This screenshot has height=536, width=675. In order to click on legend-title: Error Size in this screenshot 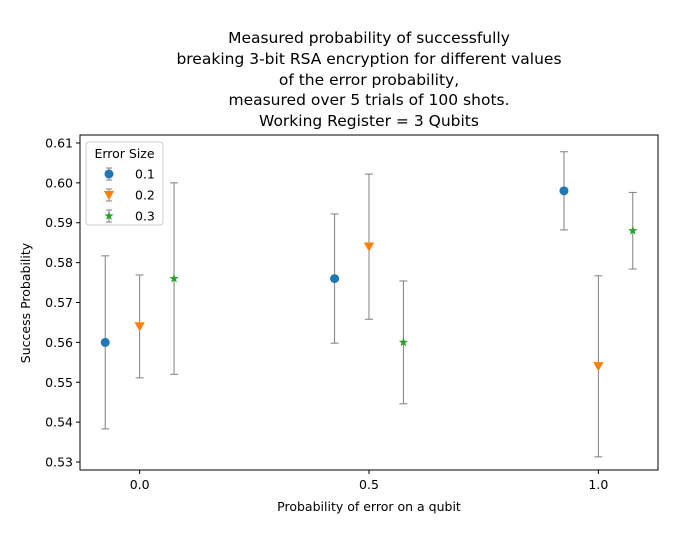, I will do `click(124, 153)`.